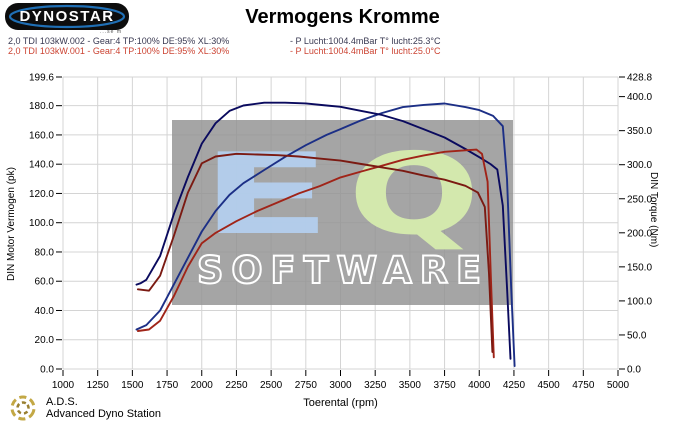  What do you see at coordinates (62, 402) in the screenshot?
I see `footer-abbr: A.D.S.` at bounding box center [62, 402].